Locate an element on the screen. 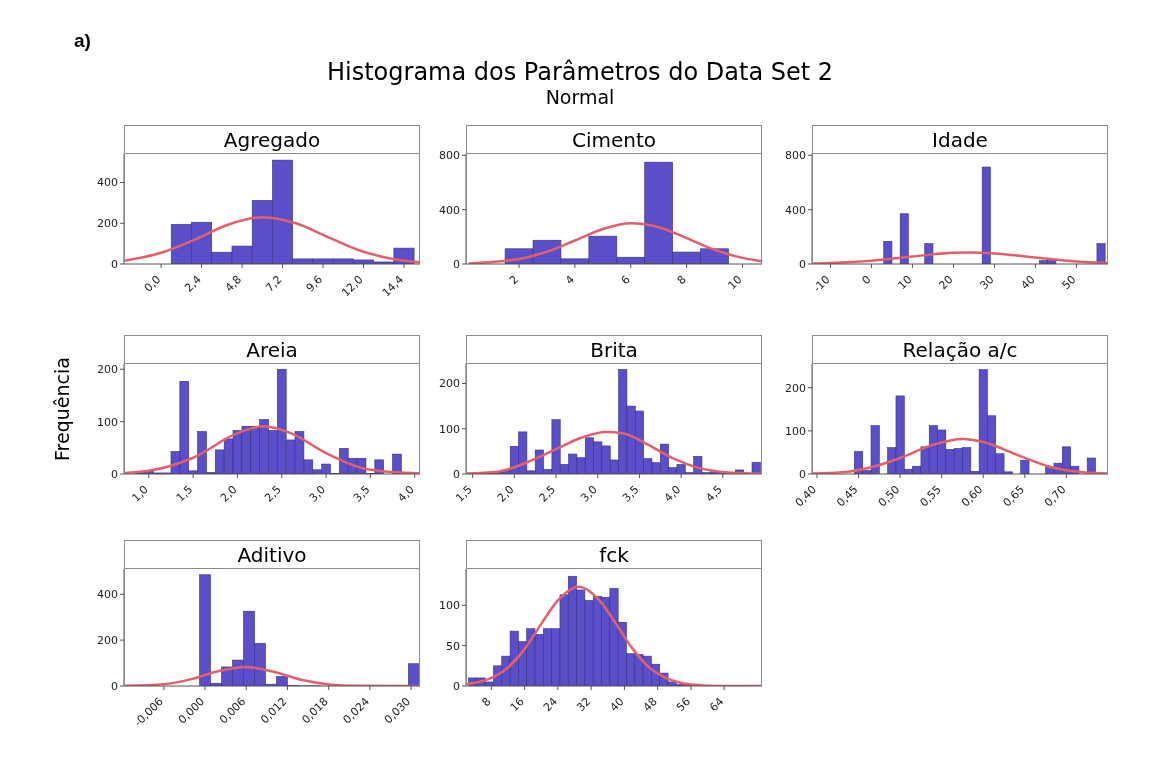 The image size is (1160, 773). text: Histograma dos Parâmetros do Data Set 2 is located at coordinates (580, 72).